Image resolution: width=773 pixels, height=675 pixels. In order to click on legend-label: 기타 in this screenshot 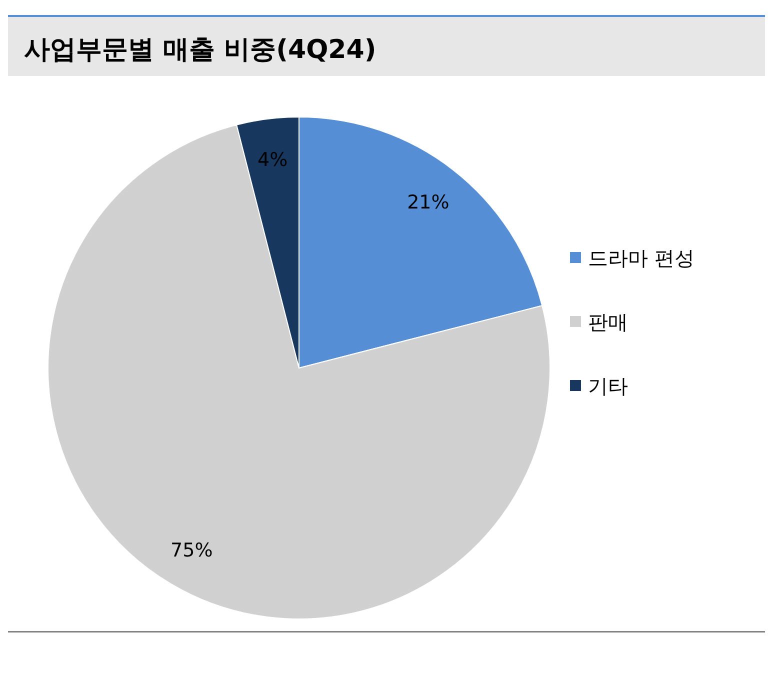, I will do `click(608, 386)`.